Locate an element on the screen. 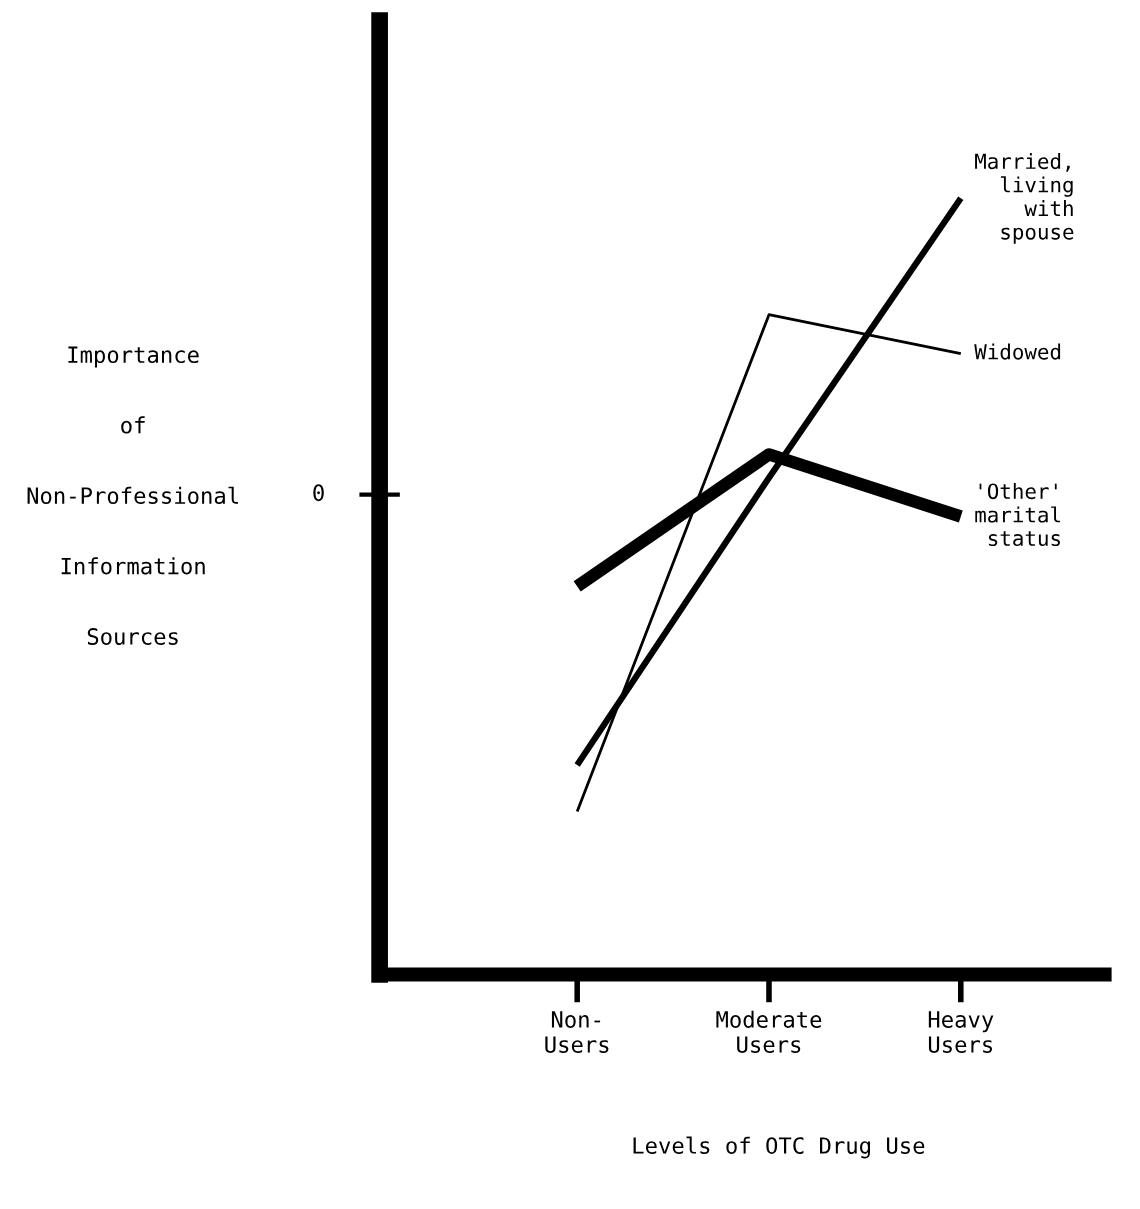  x-tick-label: Heavy Users is located at coordinates (961, 1032).